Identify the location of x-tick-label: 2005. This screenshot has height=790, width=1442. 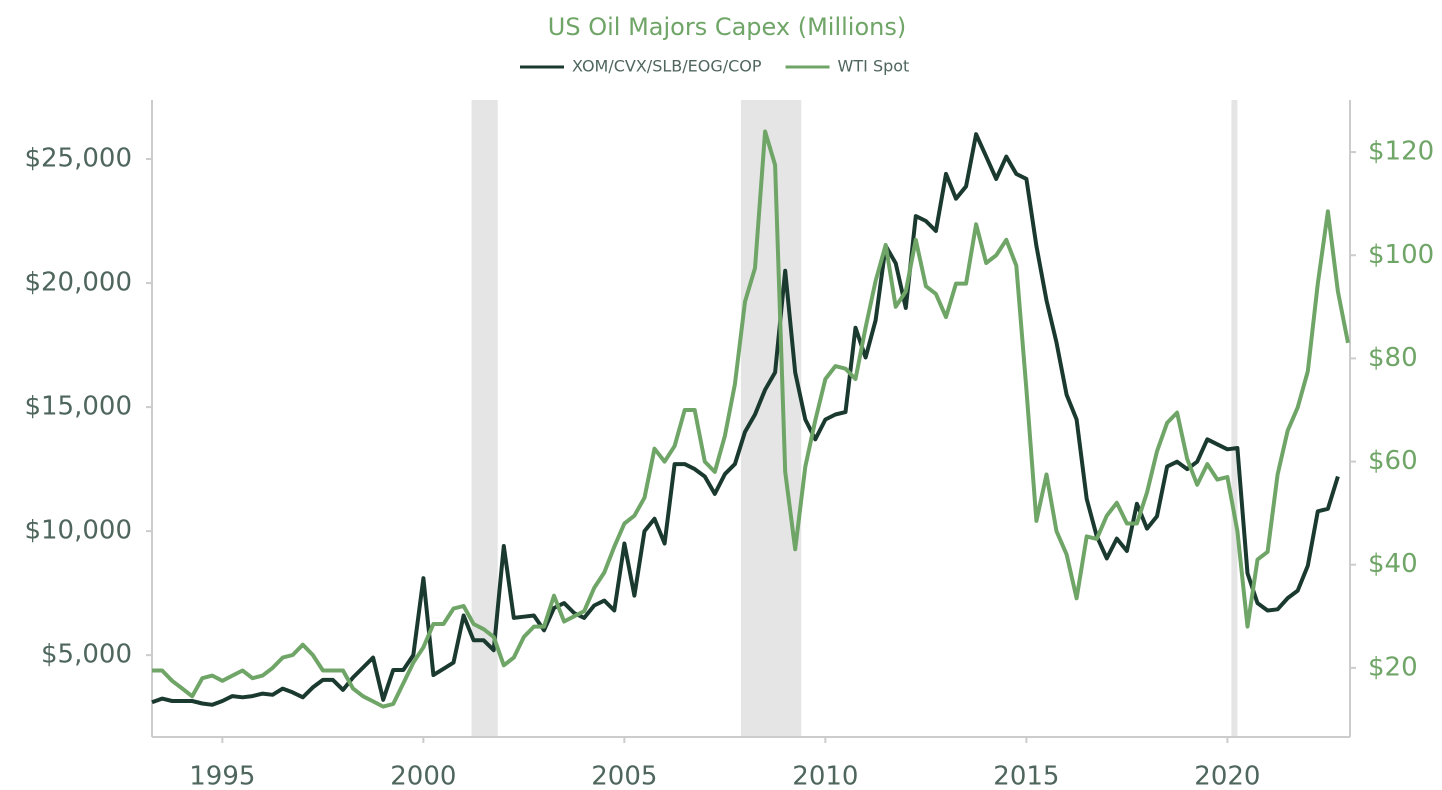
(624, 776).